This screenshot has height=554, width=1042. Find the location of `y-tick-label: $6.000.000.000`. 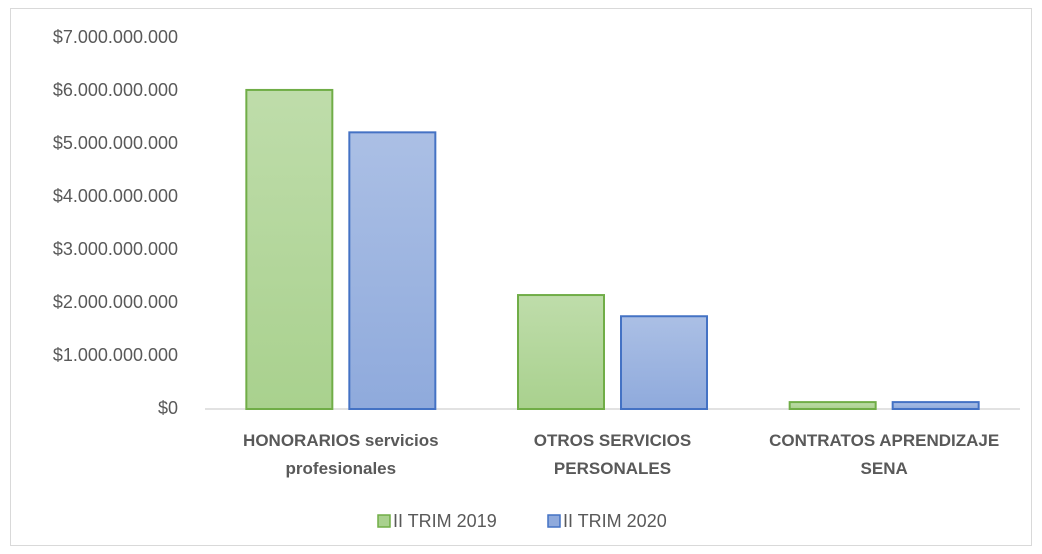

y-tick-label: $6.000.000.000 is located at coordinates (115, 90).